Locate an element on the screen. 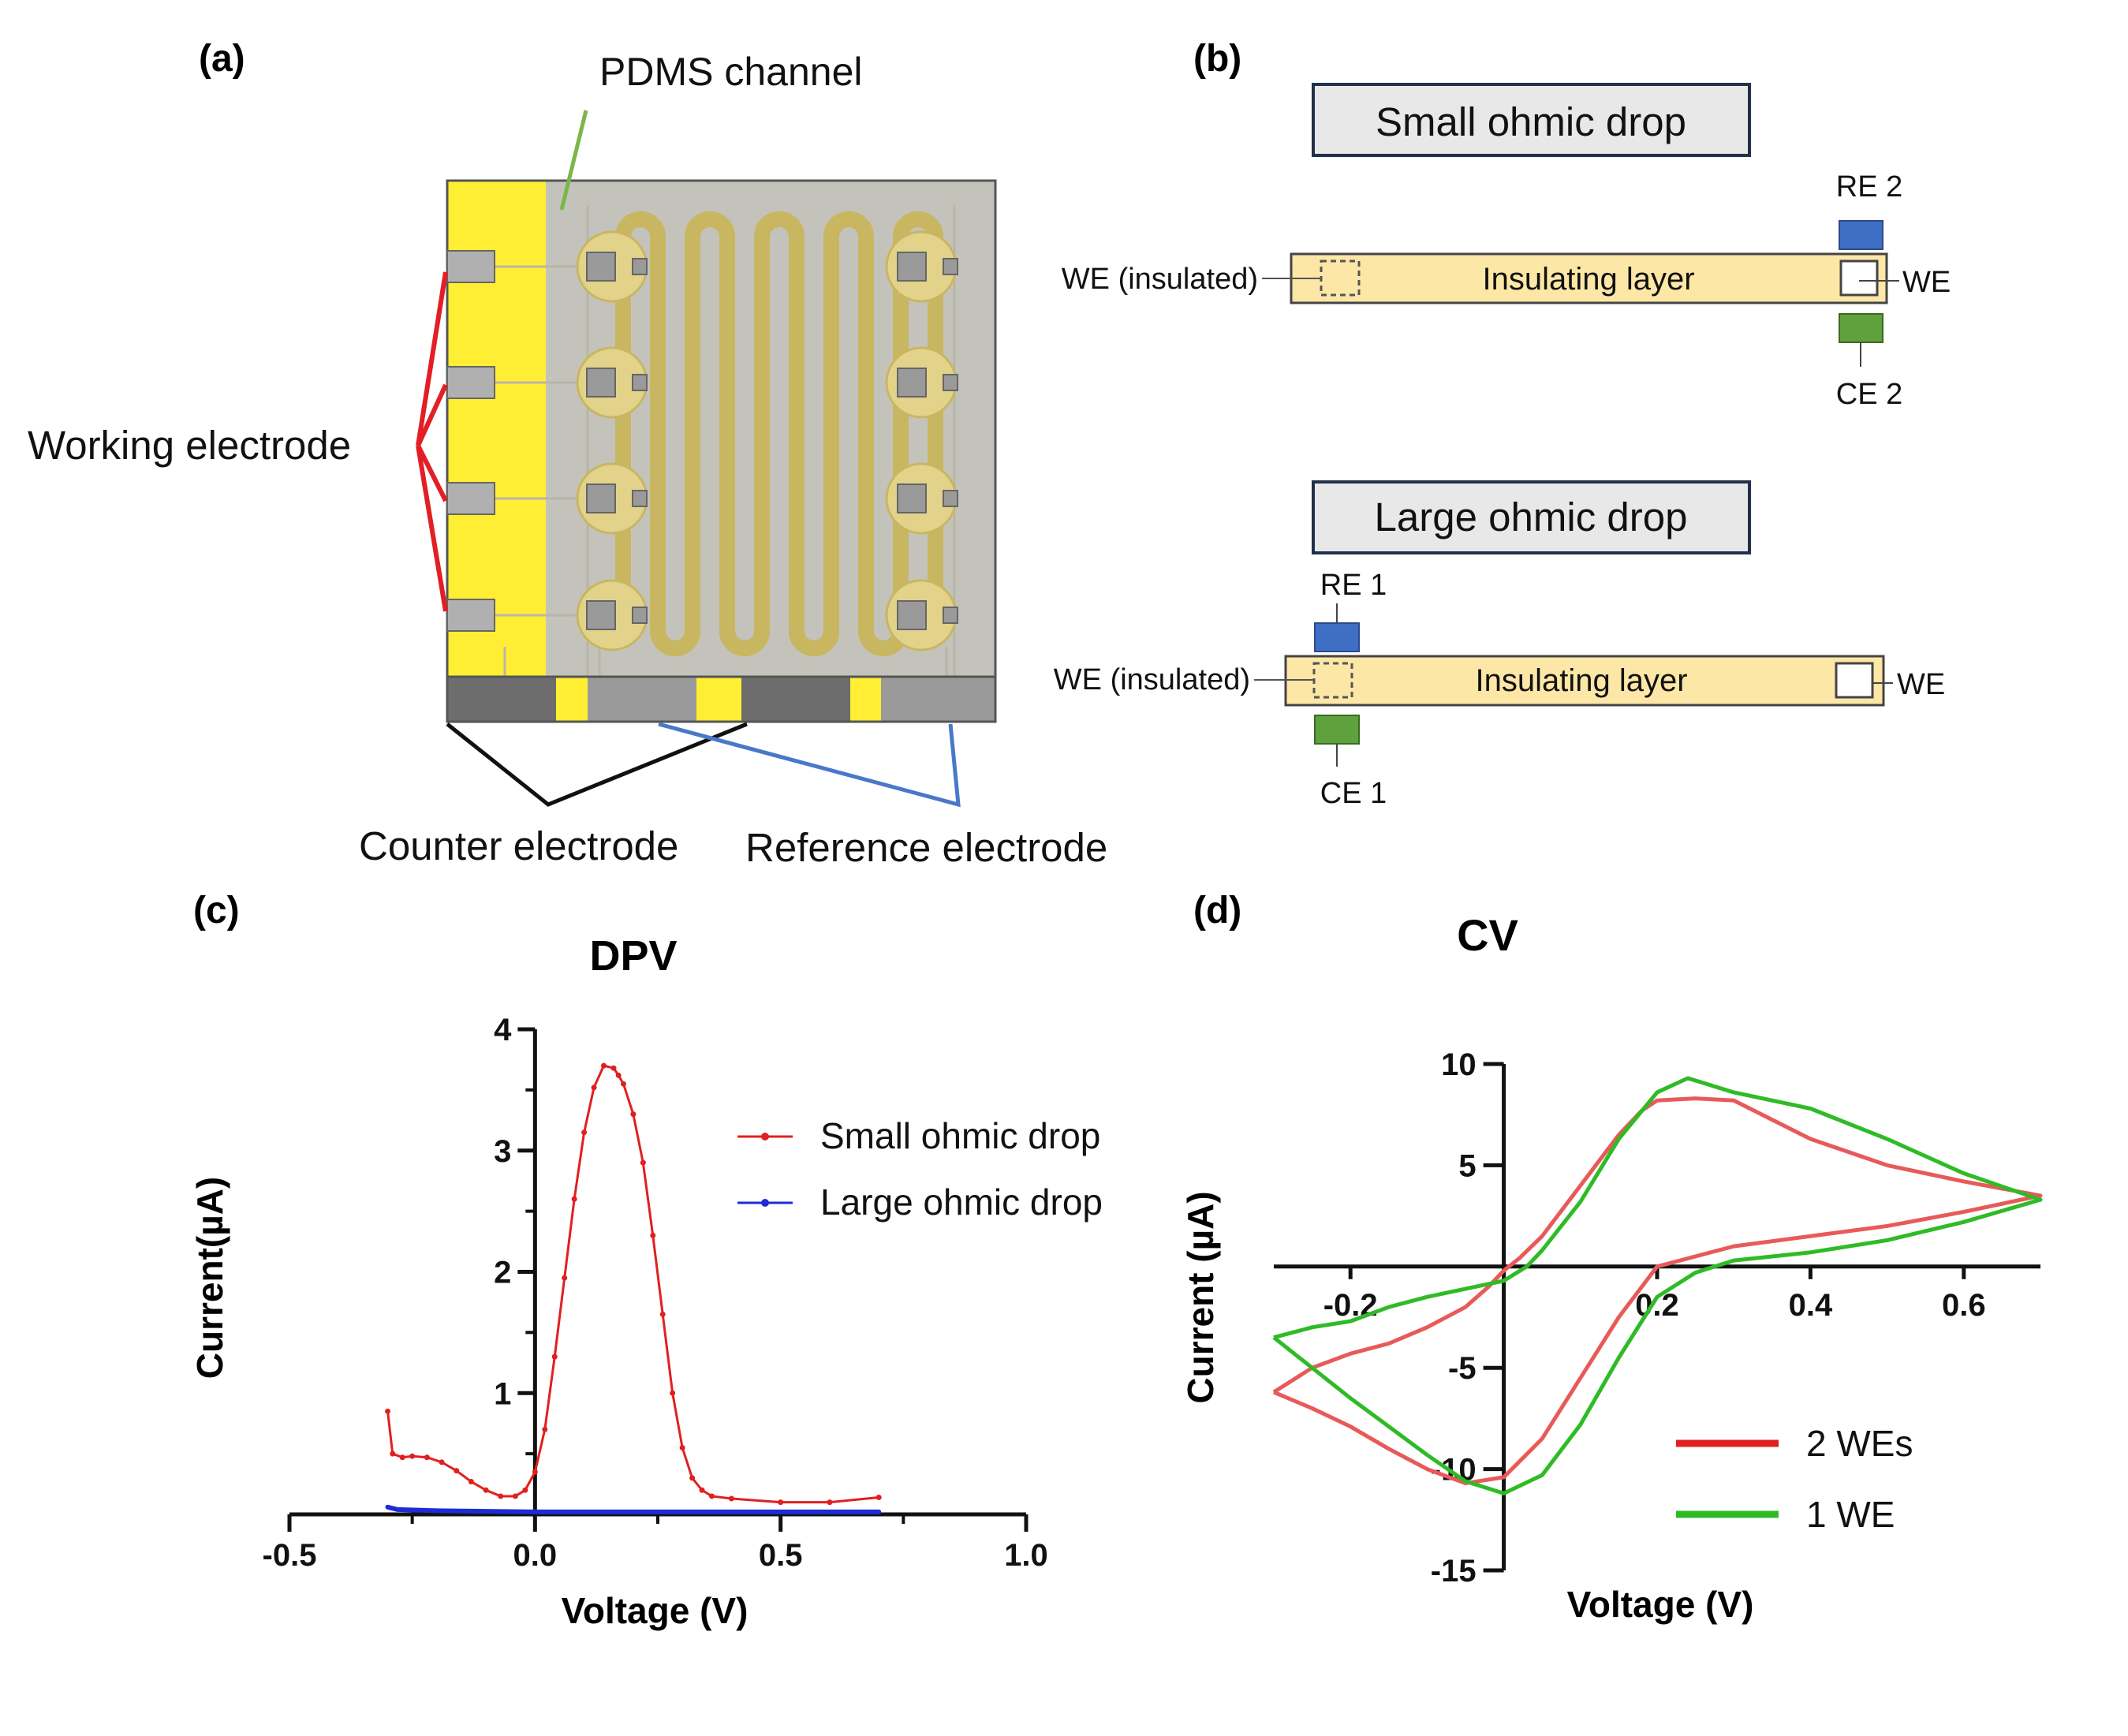 This screenshot has width=2128, height=1736. dpv-title: DPV is located at coordinates (633, 956).